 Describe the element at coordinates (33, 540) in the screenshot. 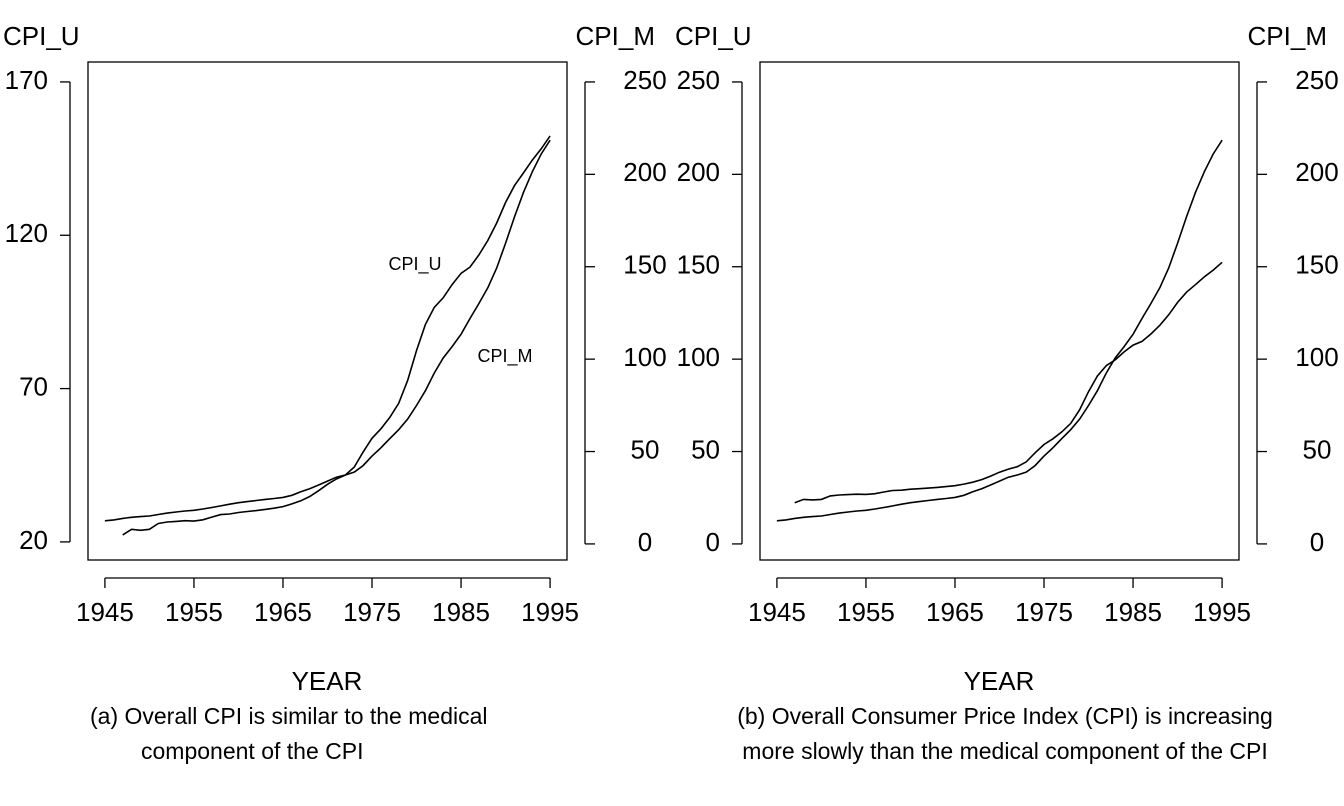

I see `y-tick-label: 20` at that location.